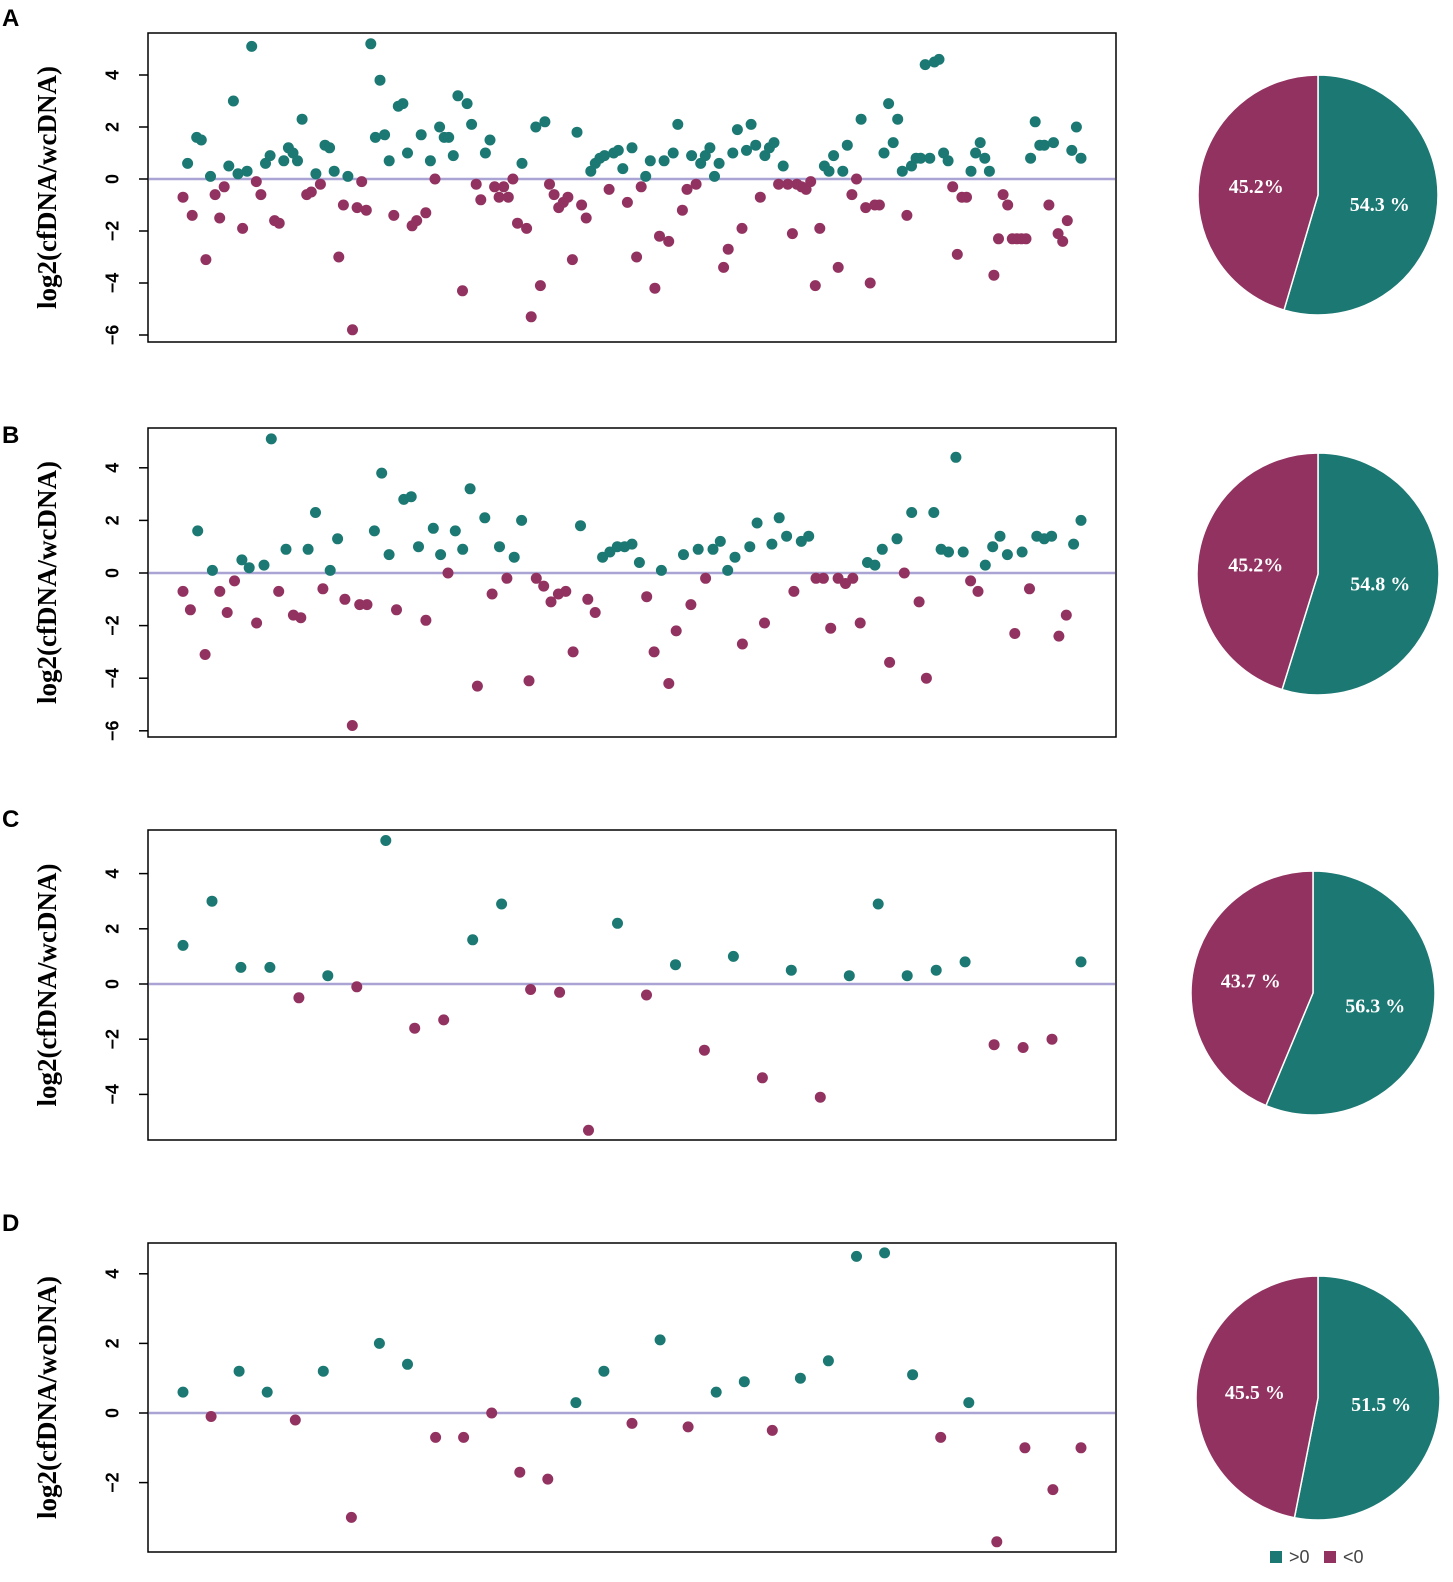 This screenshot has width=1453, height=1582. I want to click on panel-a-plot-frame, so click(632, 187).